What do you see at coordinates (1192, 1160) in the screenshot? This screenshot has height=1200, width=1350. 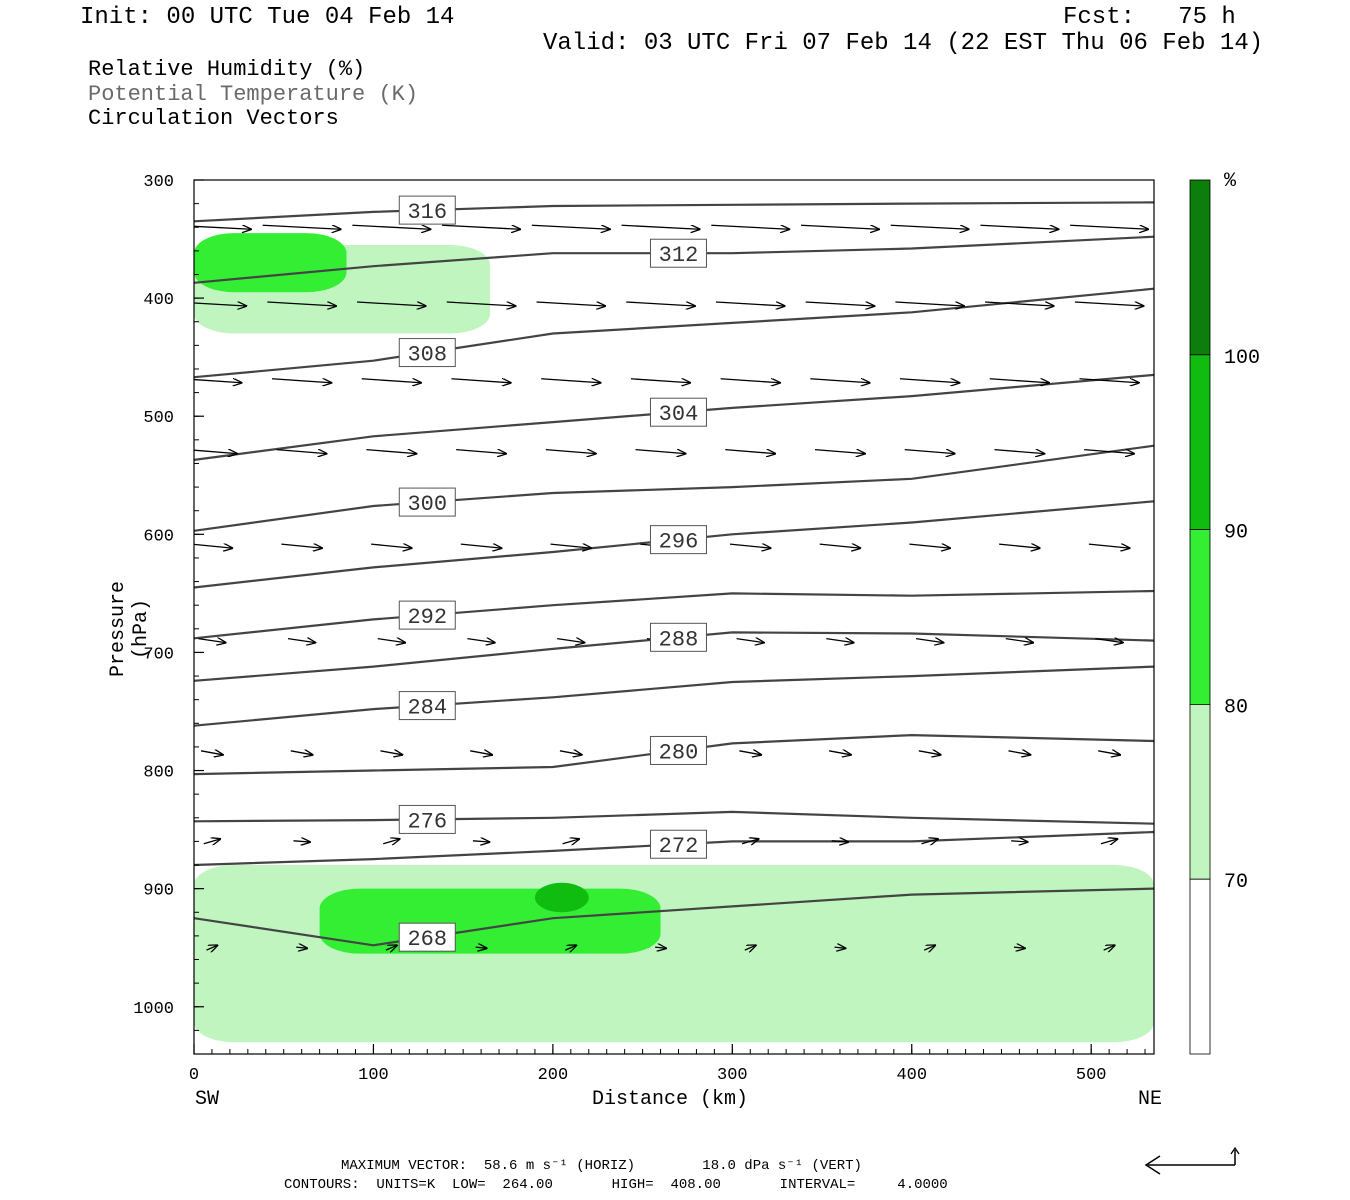 I see `reference-vector-icon` at bounding box center [1192, 1160].